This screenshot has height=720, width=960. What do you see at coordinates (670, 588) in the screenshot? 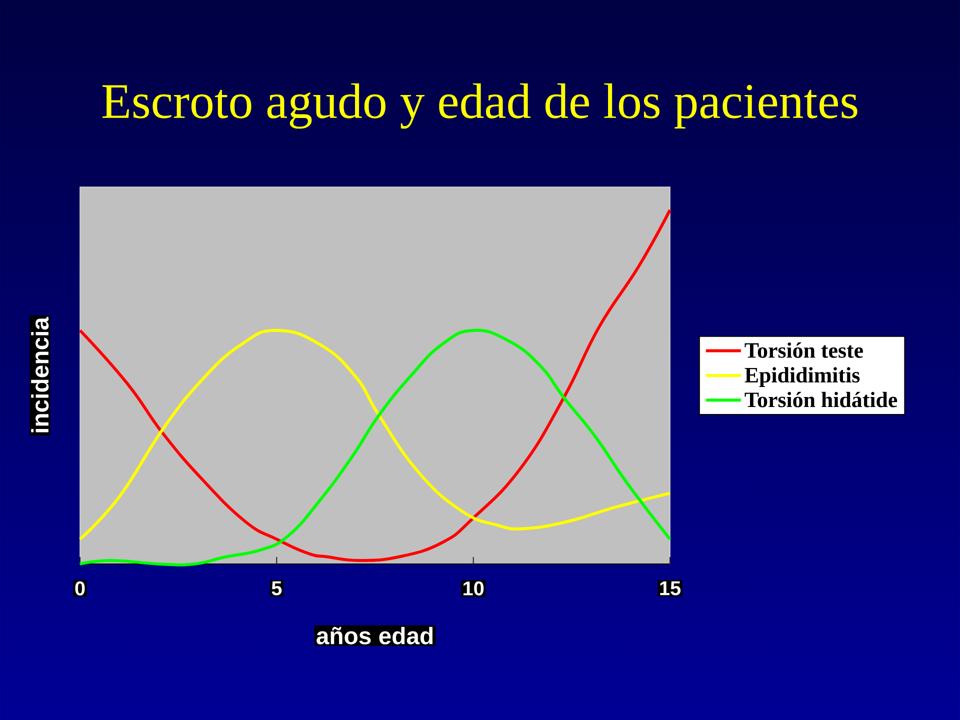
I see `x-tick-label: 15` at bounding box center [670, 588].